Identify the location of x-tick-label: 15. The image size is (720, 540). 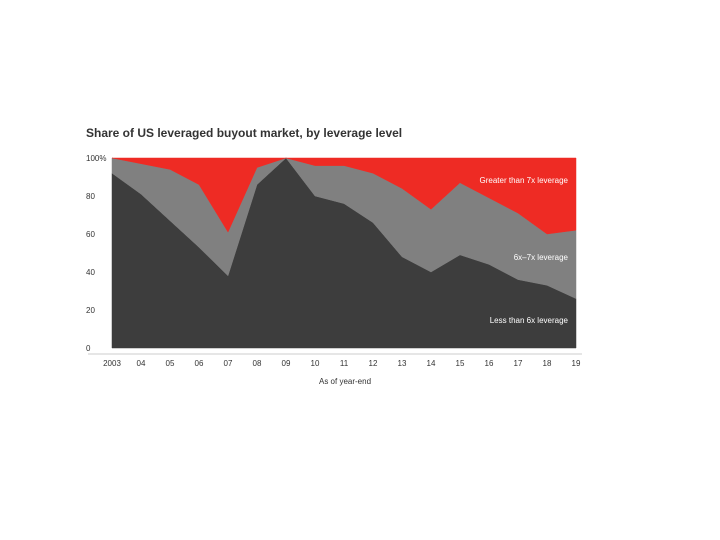
(460, 363).